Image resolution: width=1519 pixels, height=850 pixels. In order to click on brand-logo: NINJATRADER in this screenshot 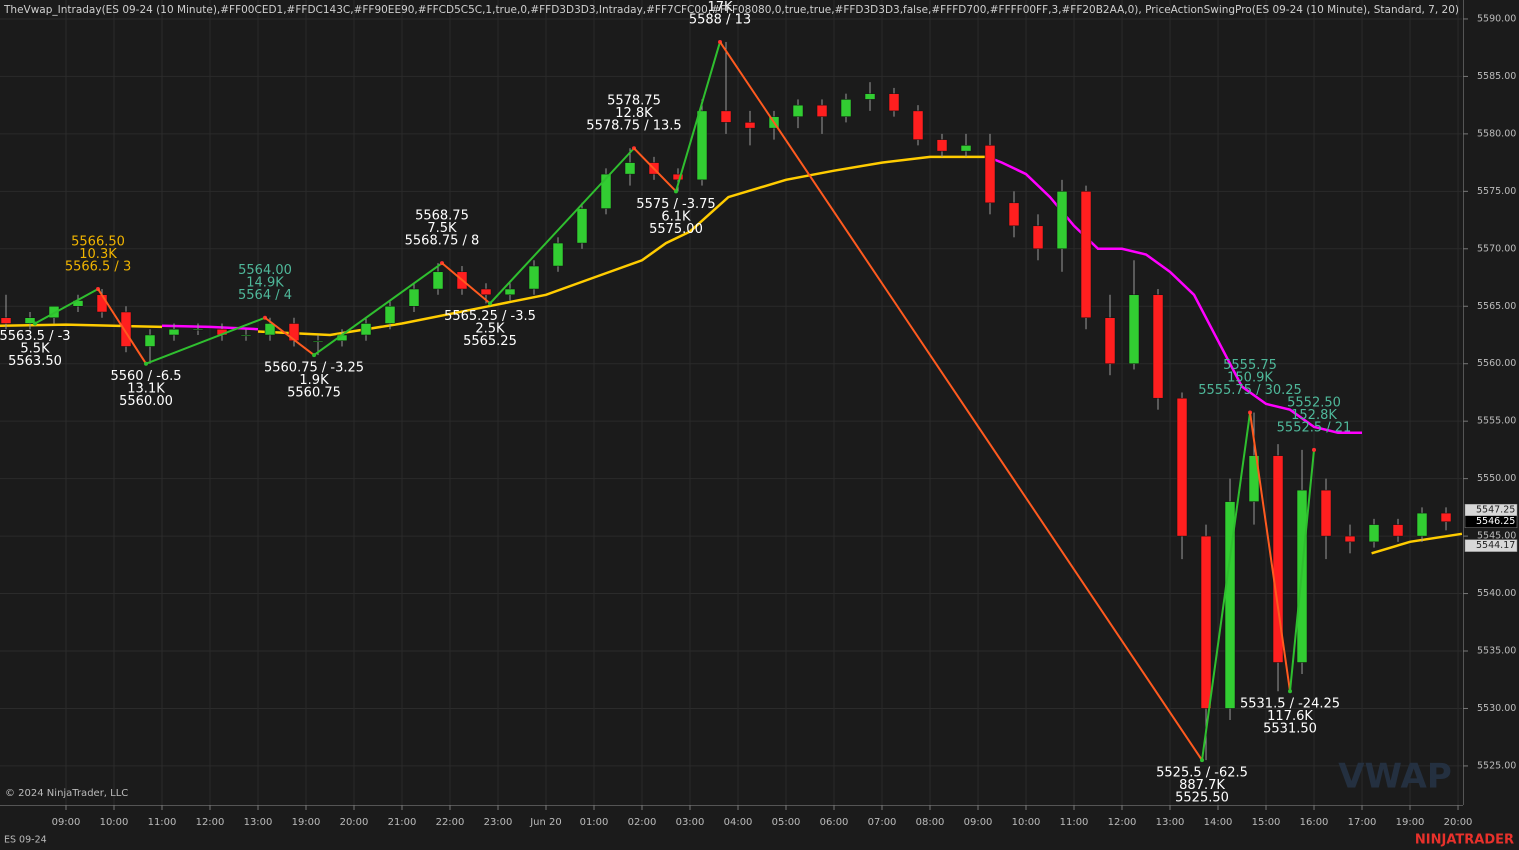, I will do `click(1464, 840)`.